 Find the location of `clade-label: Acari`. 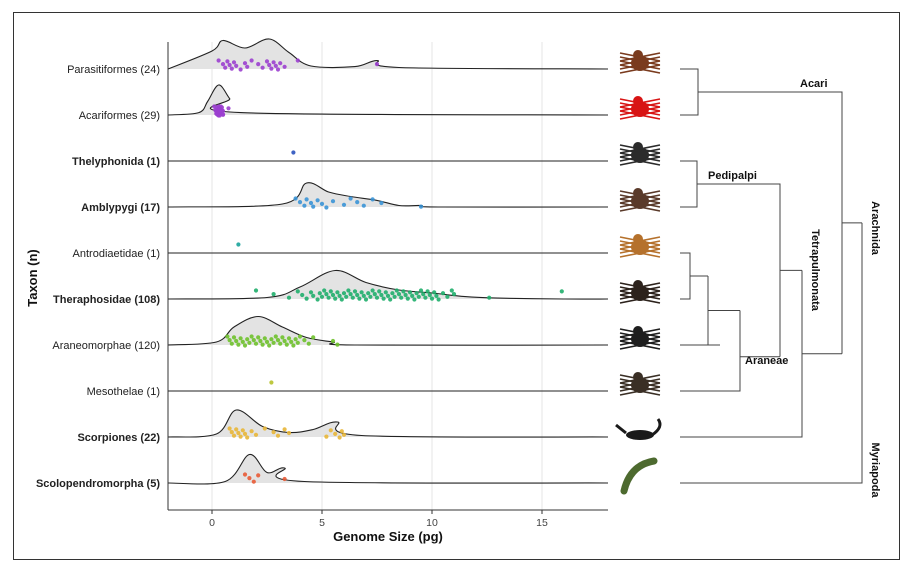

clade-label: Acari is located at coordinates (814, 84).